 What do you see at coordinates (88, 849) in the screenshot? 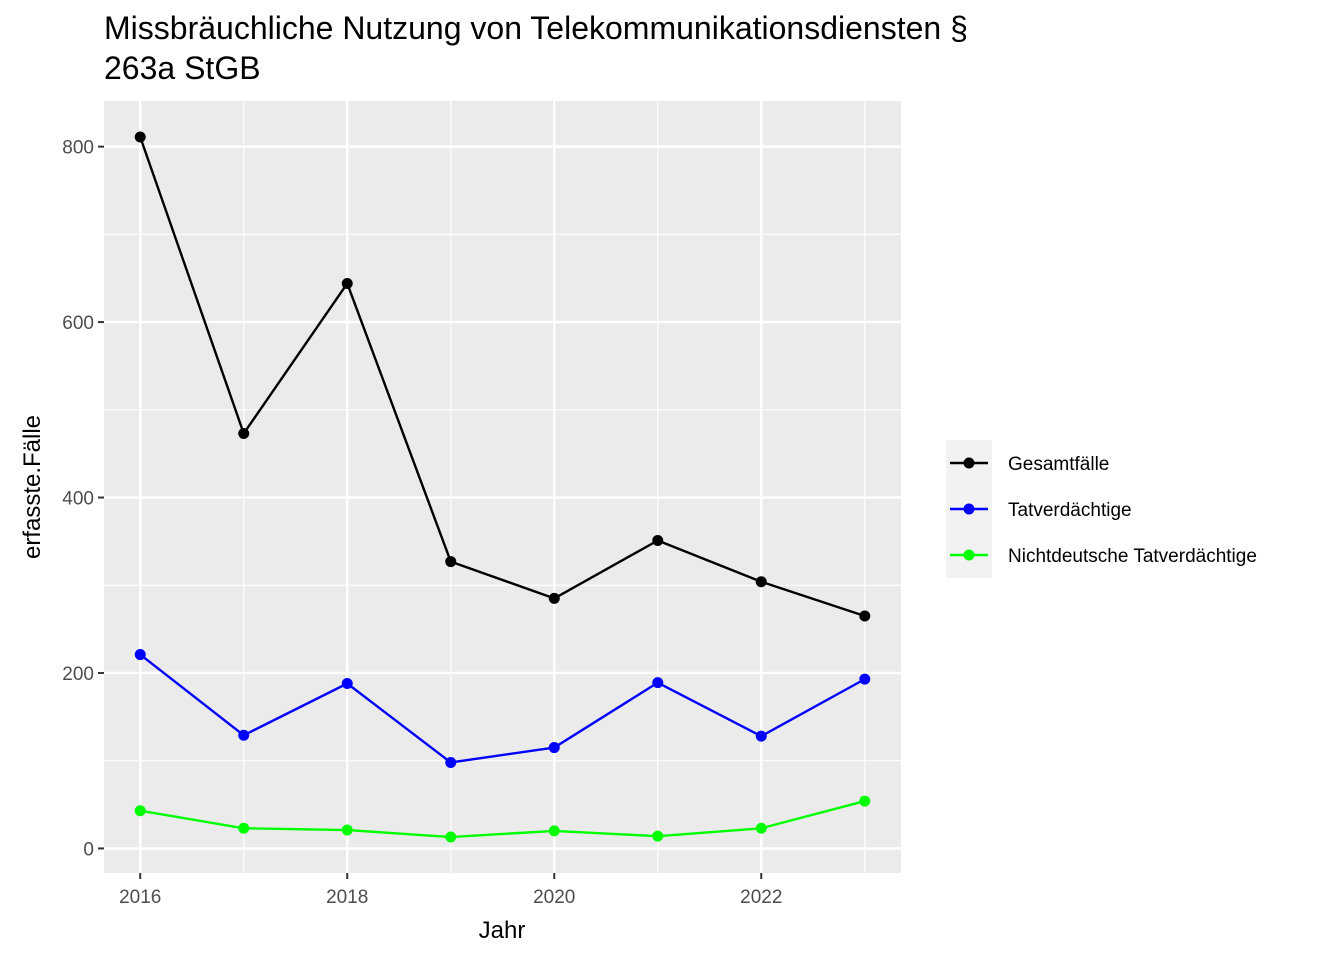
I see `y-tick-label: 0` at bounding box center [88, 849].